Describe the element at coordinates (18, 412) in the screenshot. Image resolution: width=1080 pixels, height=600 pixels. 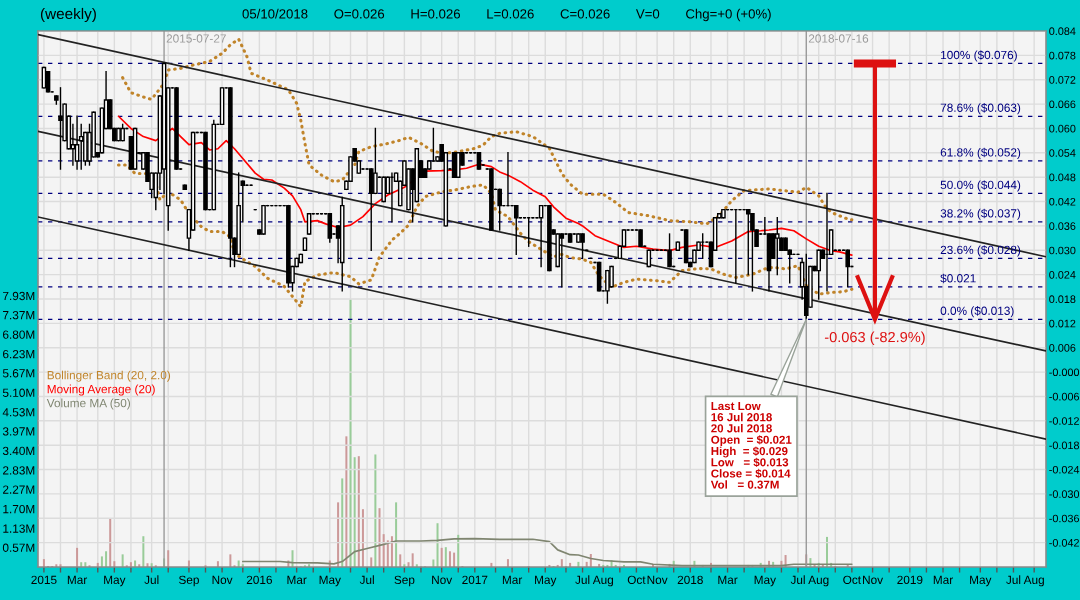
I see `y2-tick-label: 4.53M` at that location.